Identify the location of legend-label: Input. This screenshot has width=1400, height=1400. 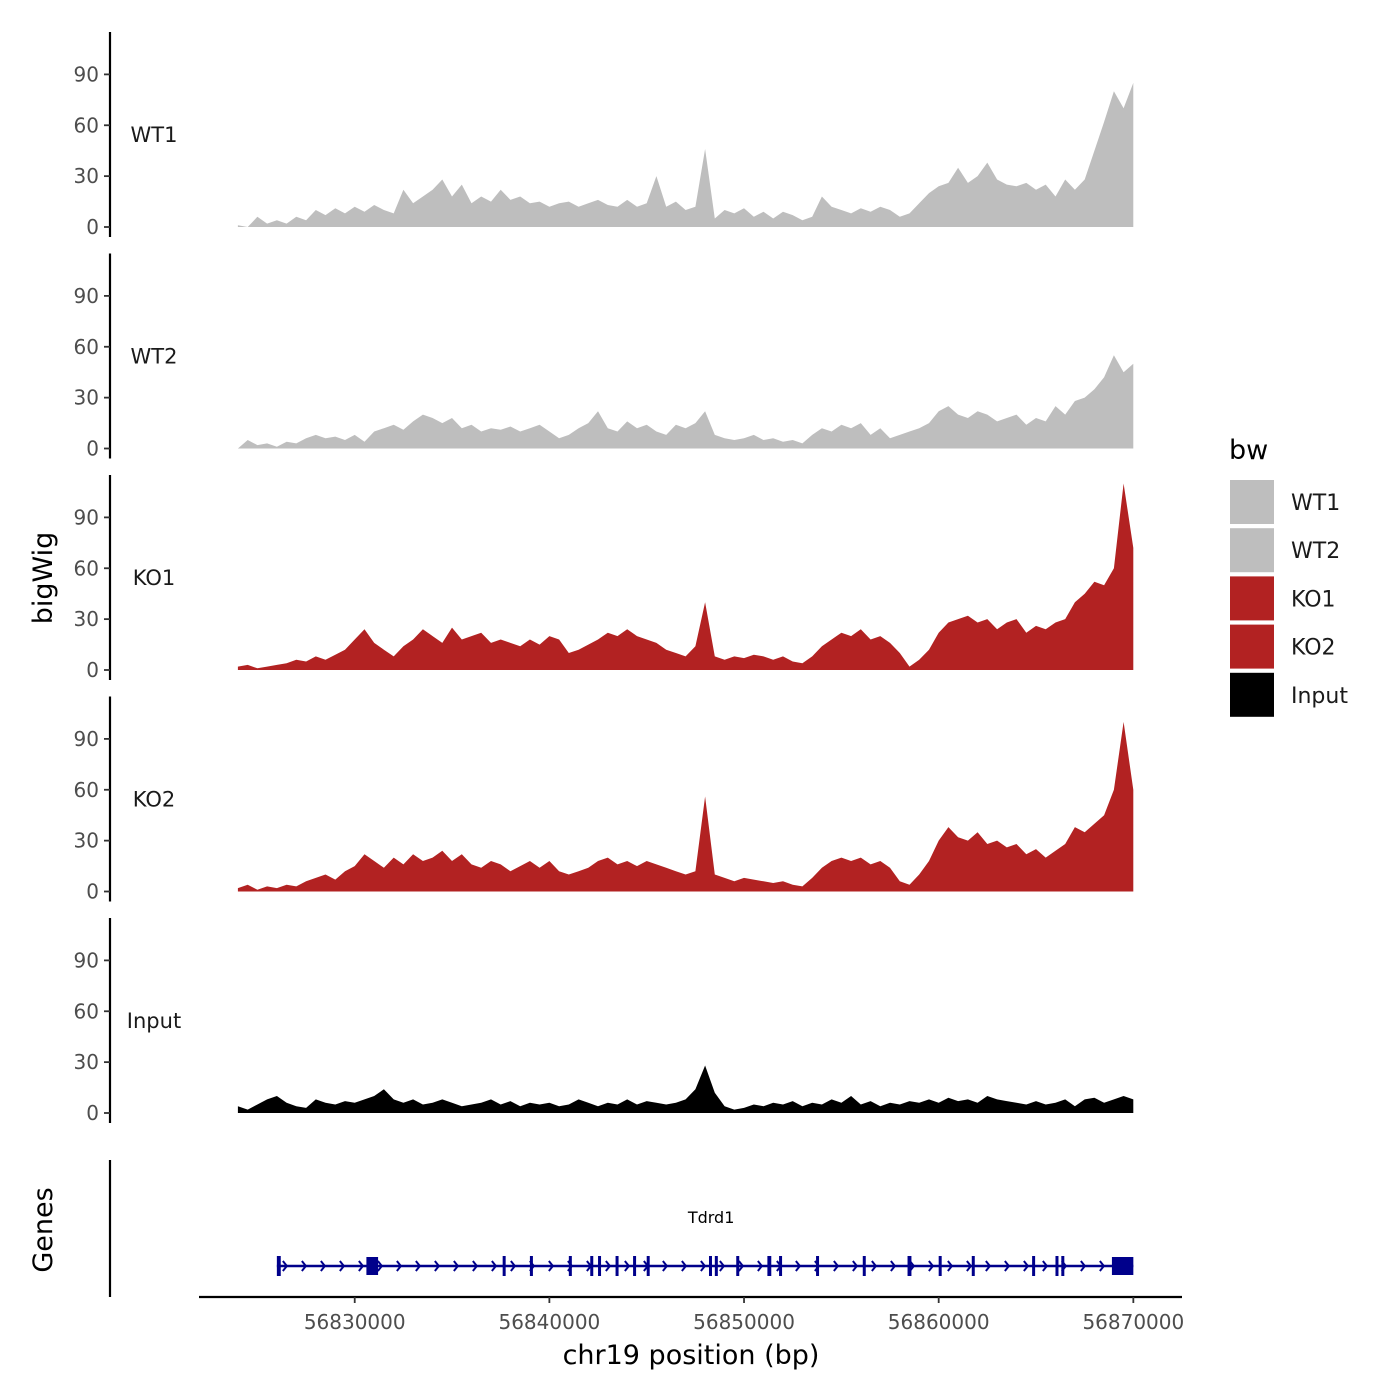
(1319, 696).